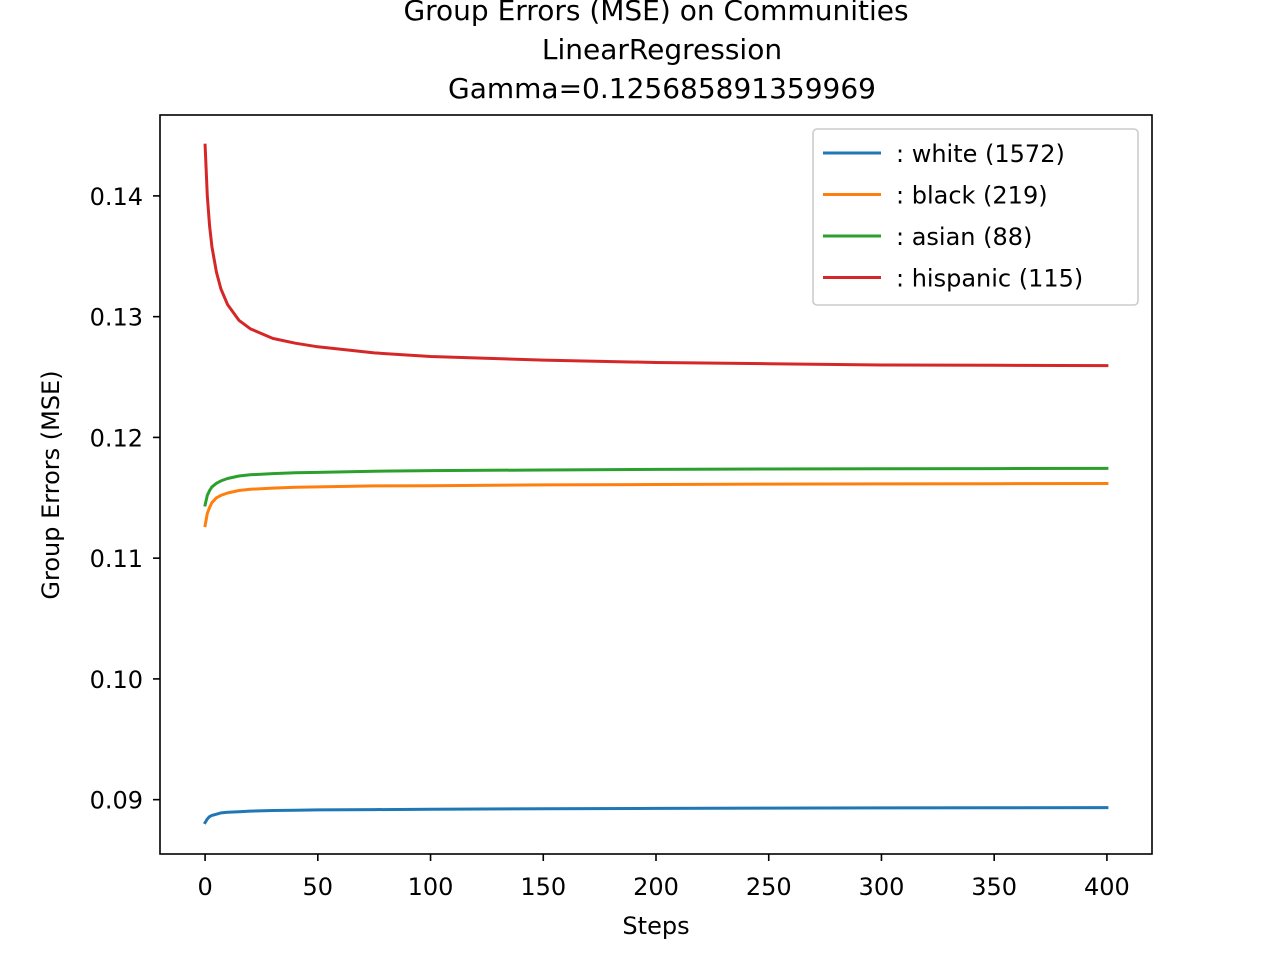  Describe the element at coordinates (655, 926) in the screenshot. I see `x-axis-label: Steps` at that location.